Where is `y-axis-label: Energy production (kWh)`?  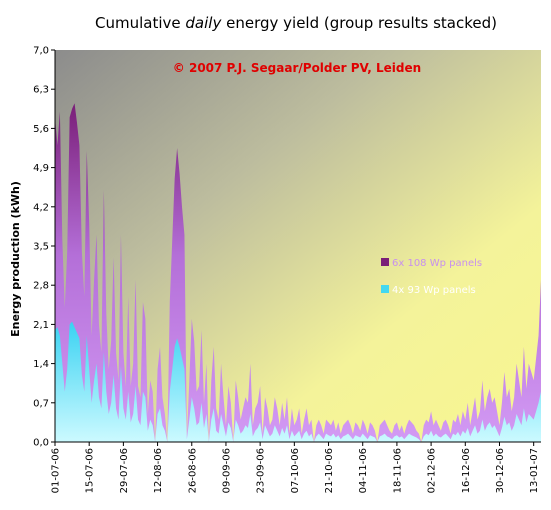 y-axis-label: Energy production (kWh) is located at coordinates (15, 259).